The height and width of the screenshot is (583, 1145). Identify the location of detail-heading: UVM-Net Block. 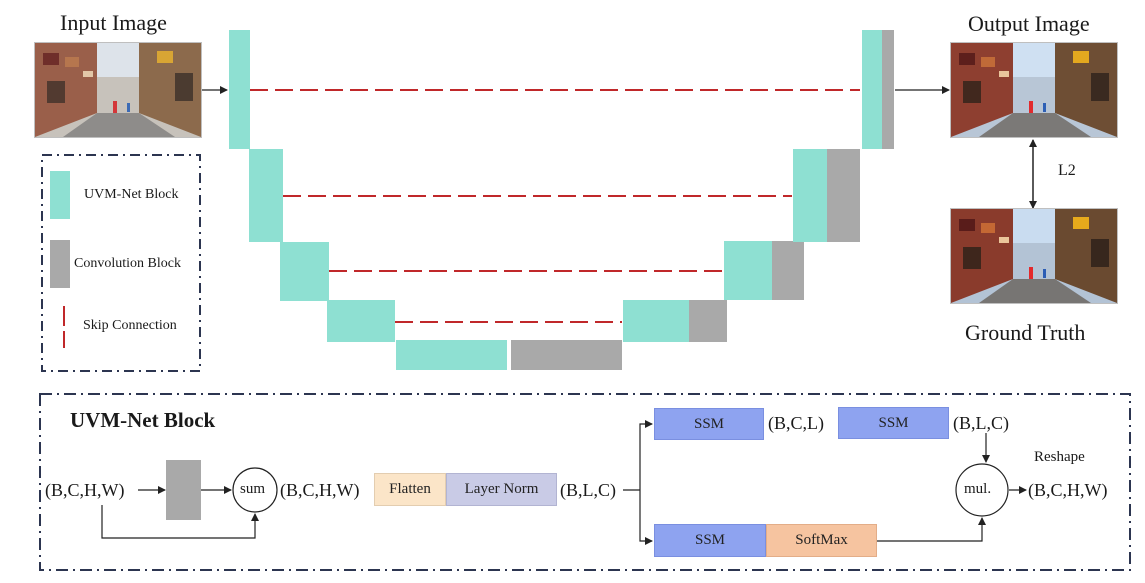
(143, 420).